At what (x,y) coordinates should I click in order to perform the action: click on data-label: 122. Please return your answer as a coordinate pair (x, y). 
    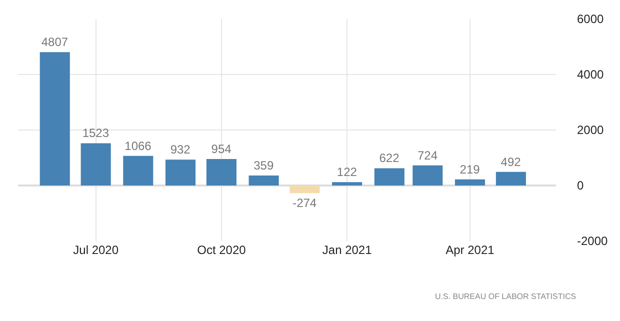
    Looking at the image, I should click on (347, 172).